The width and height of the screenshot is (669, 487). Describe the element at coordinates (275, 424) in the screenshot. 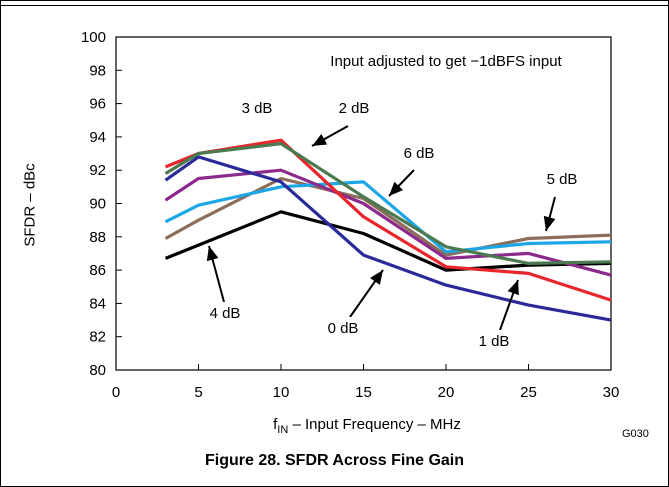

I see `x-axis-label-pre: f` at that location.